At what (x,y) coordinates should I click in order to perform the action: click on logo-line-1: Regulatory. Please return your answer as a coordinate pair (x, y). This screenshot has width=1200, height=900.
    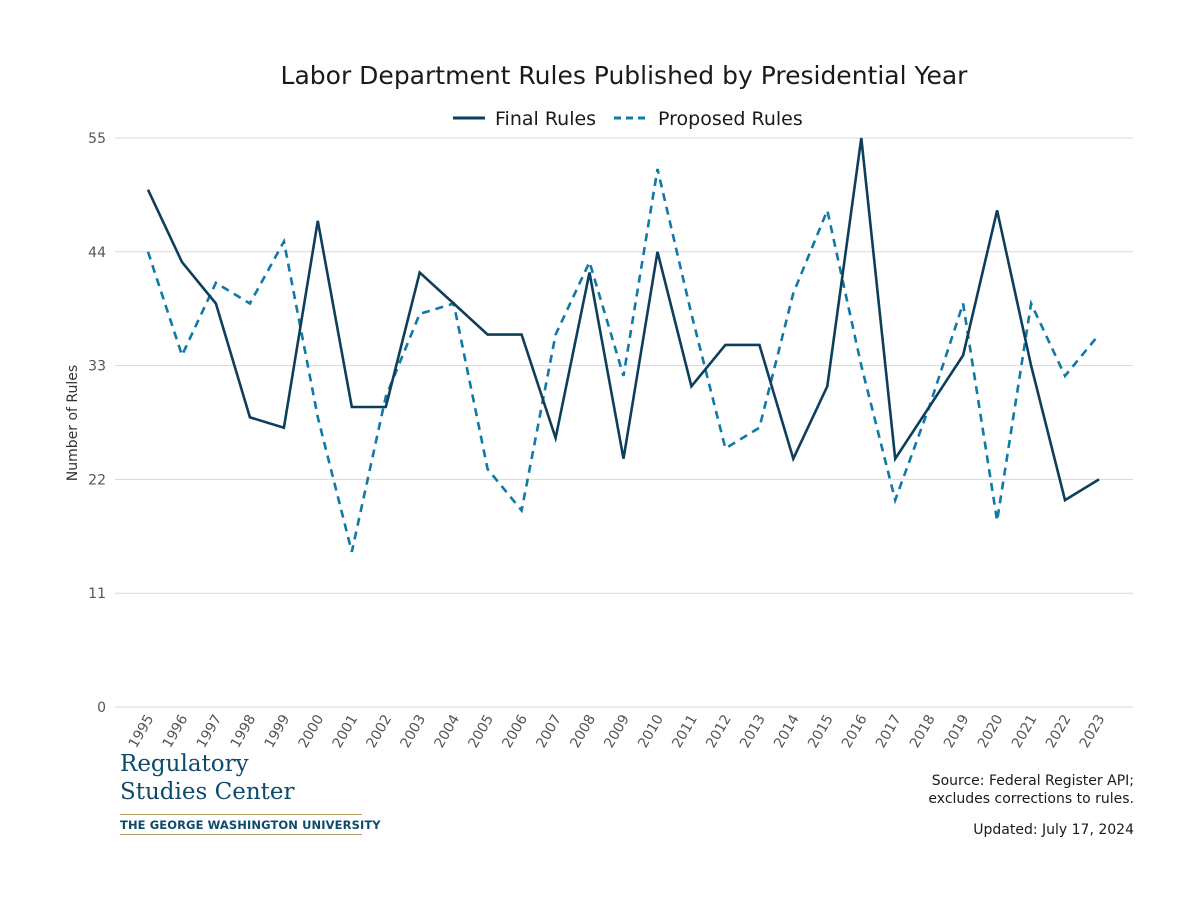
    Looking at the image, I should click on (184, 764).